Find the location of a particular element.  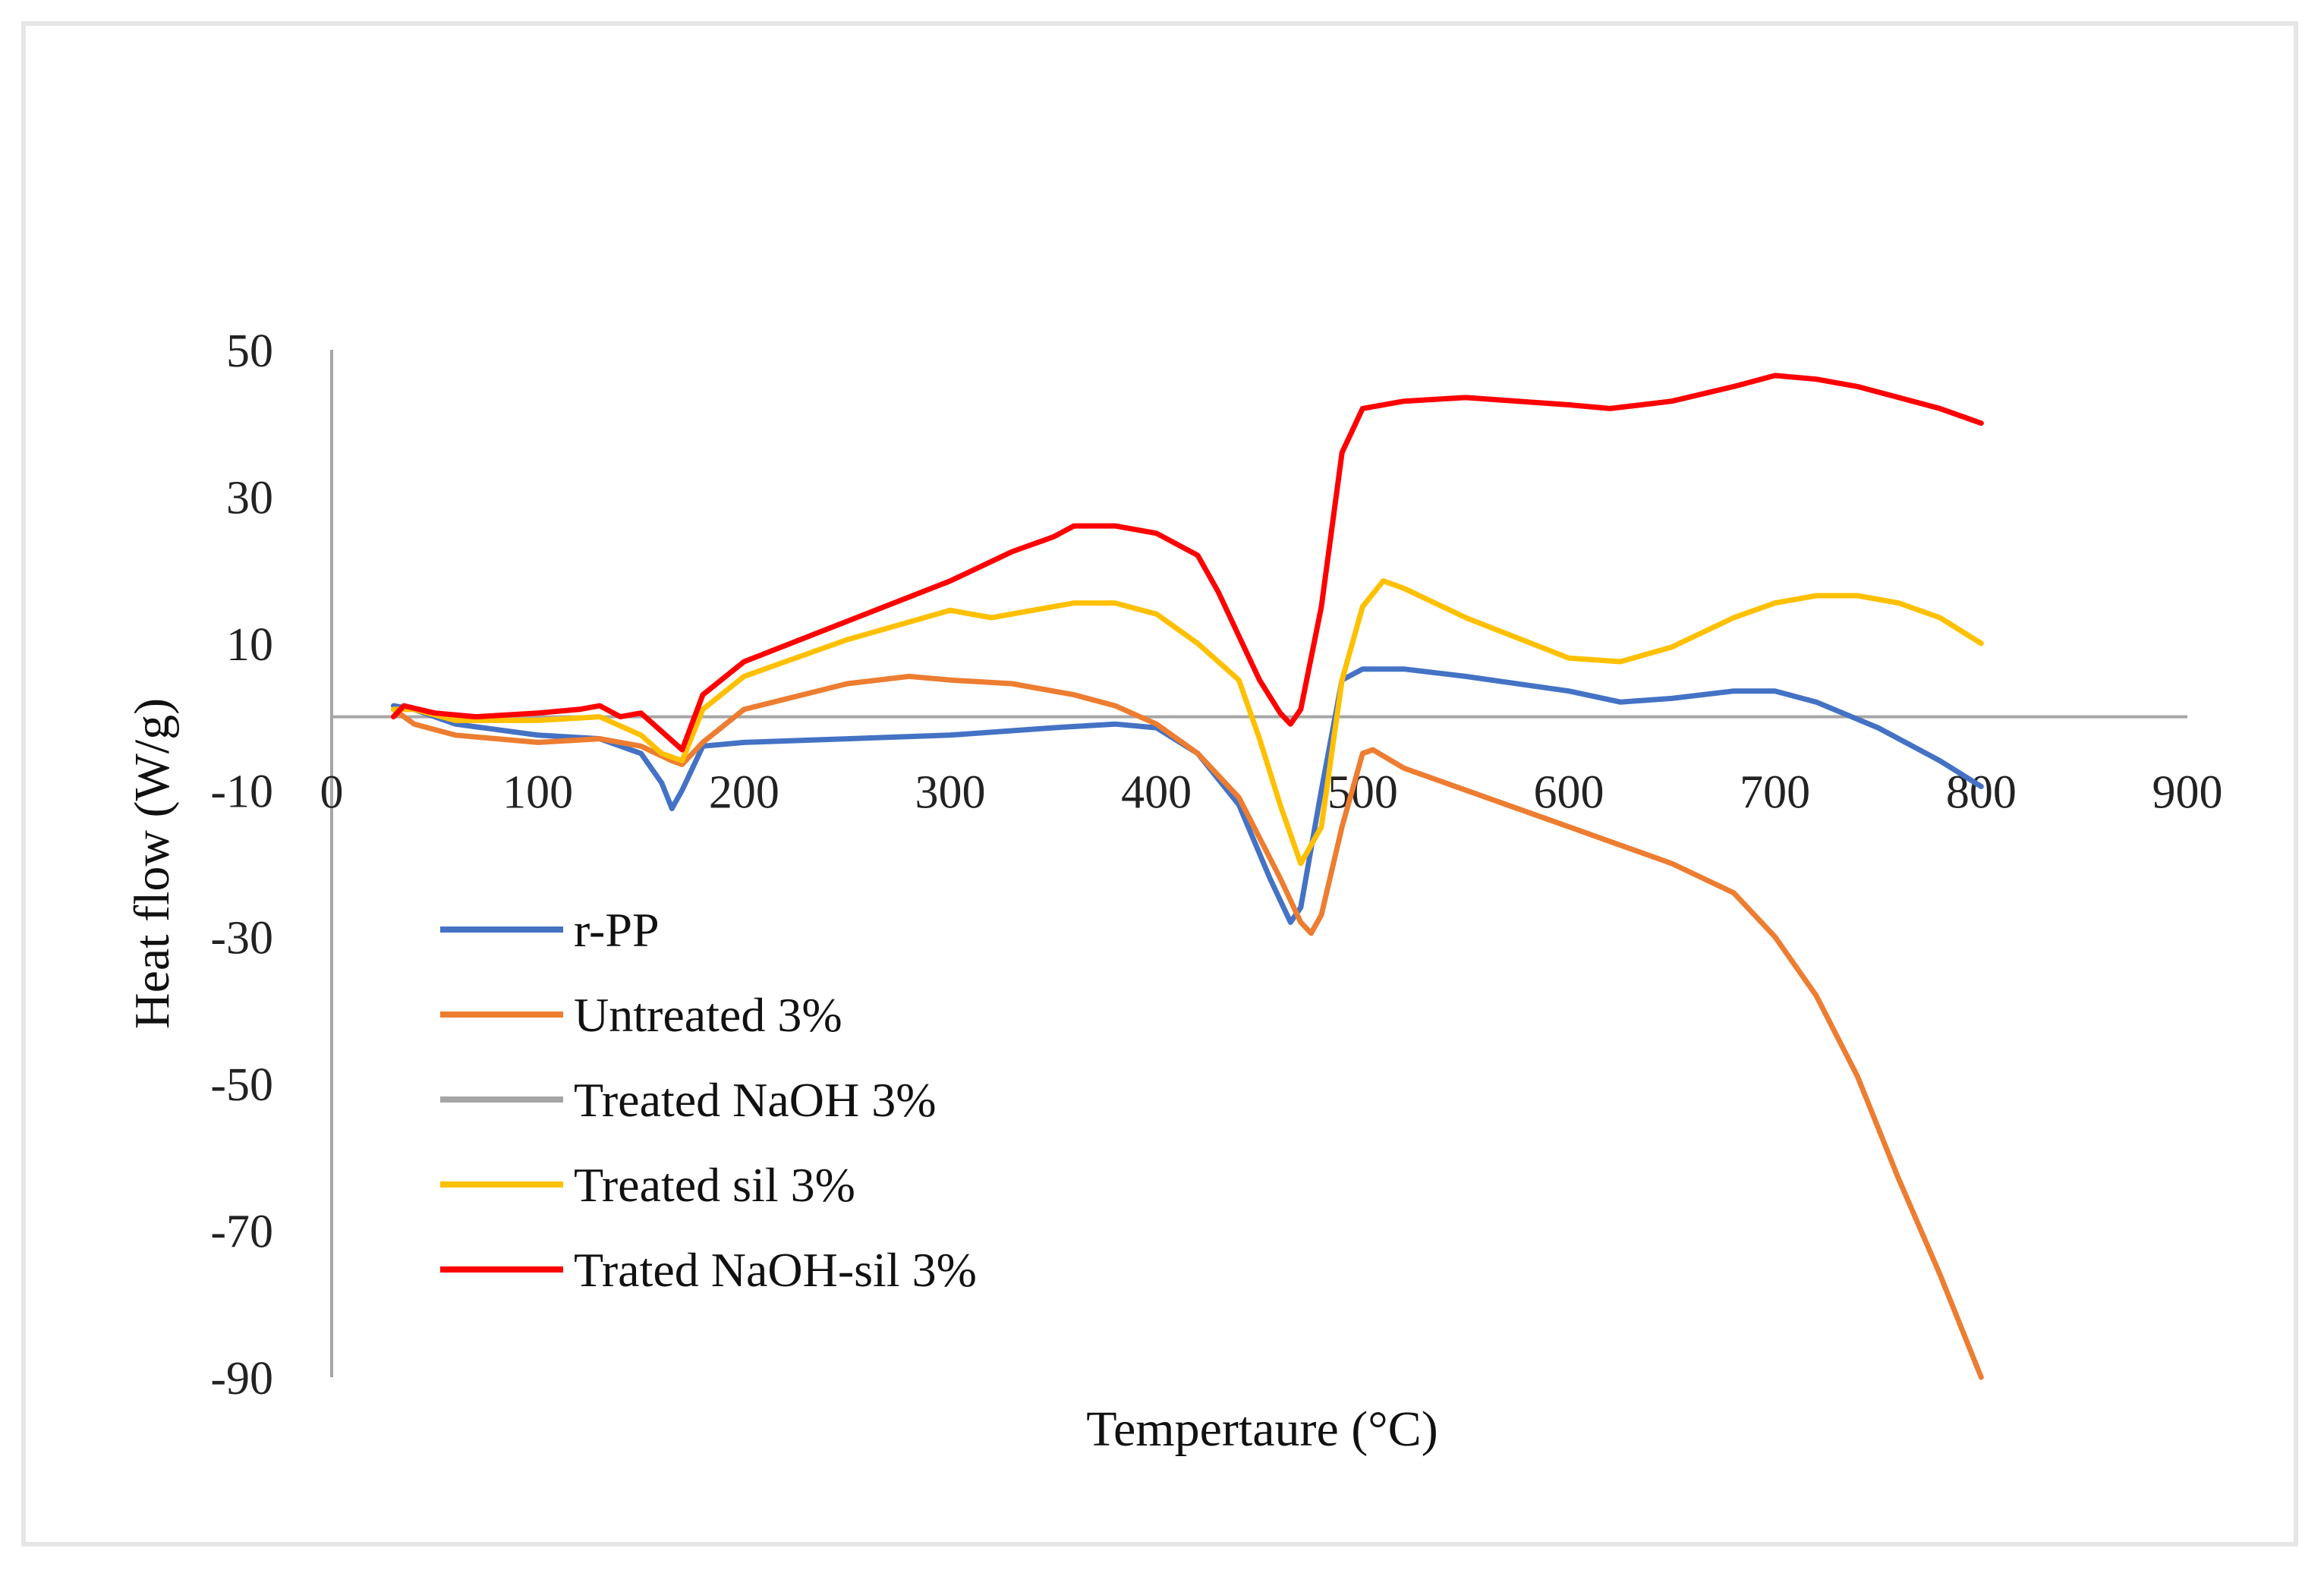

x-tick-label: 700 is located at coordinates (1775, 793).